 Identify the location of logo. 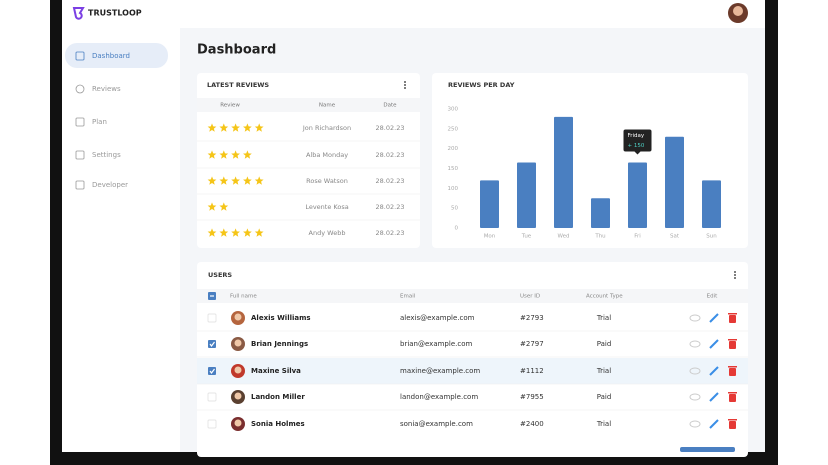
(78, 13).